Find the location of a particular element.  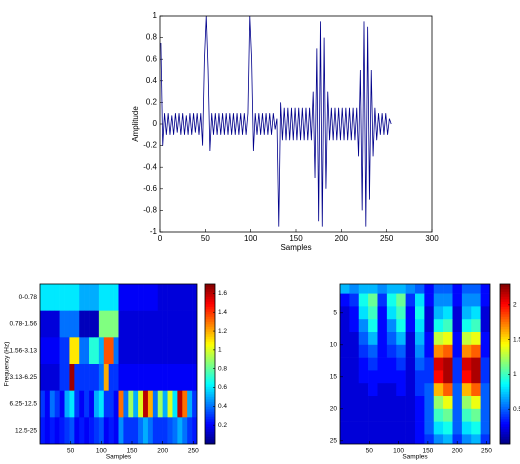

y-tick-label: 0.4 is located at coordinates (152, 80).